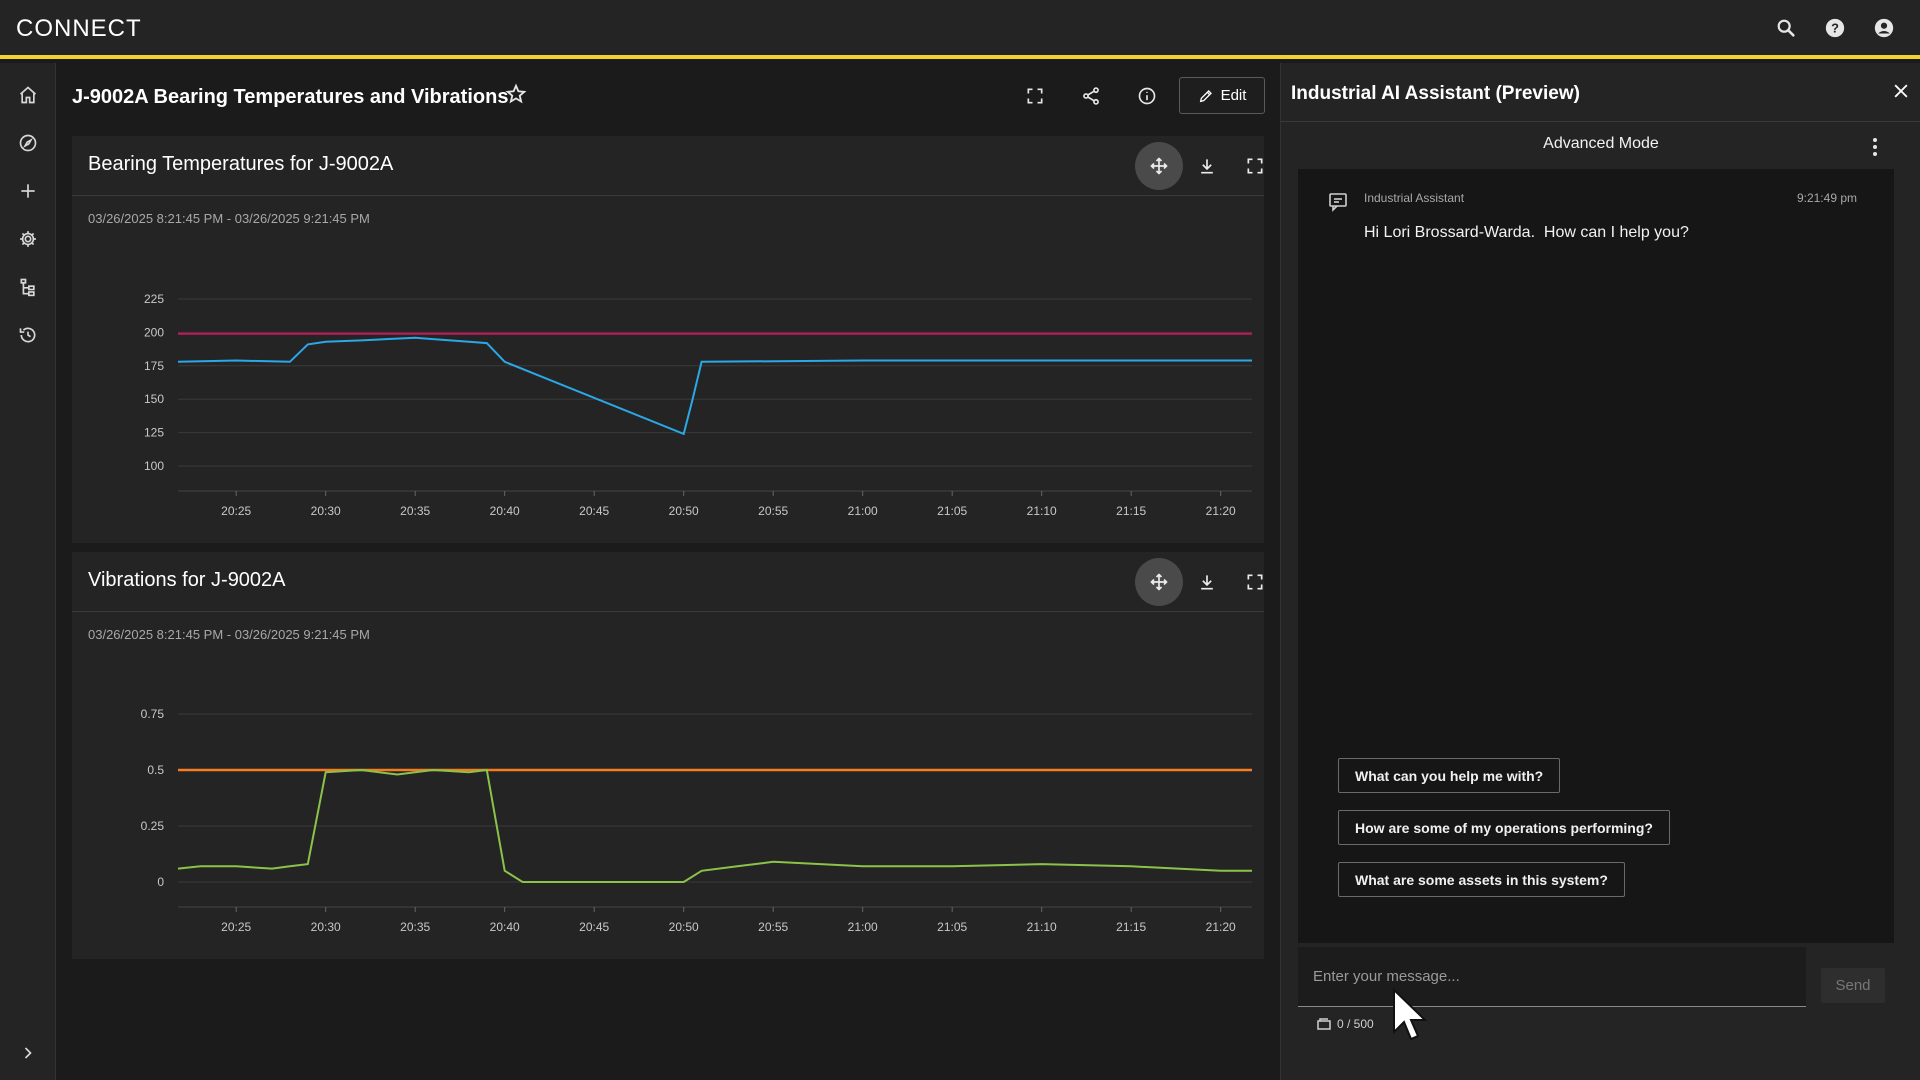  Describe the element at coordinates (28, 191) in the screenshot. I see `plus-icon` at that location.